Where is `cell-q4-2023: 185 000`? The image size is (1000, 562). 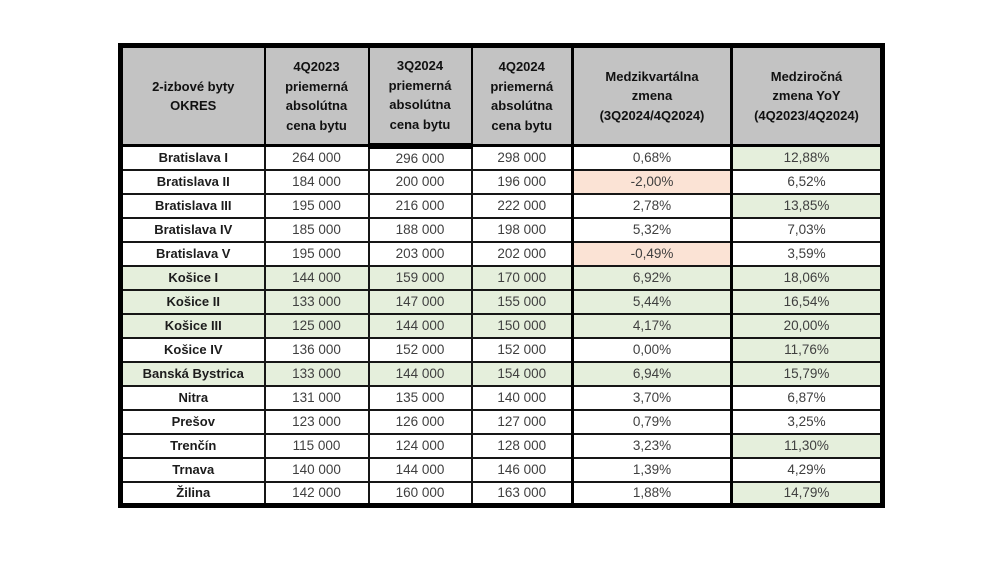 cell-q4-2023: 185 000 is located at coordinates (316, 229).